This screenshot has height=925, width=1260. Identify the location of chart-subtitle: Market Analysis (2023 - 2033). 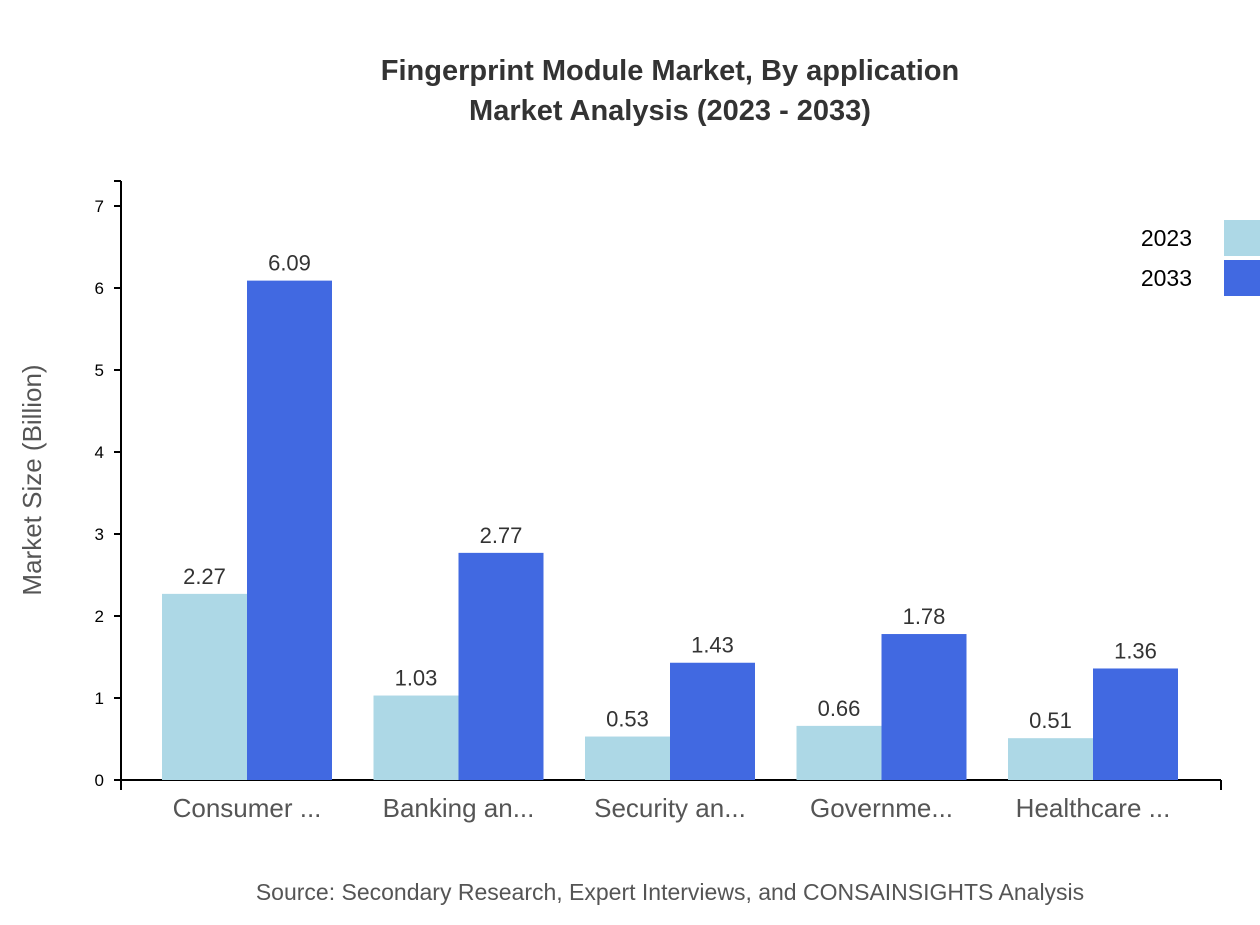
(670, 111).